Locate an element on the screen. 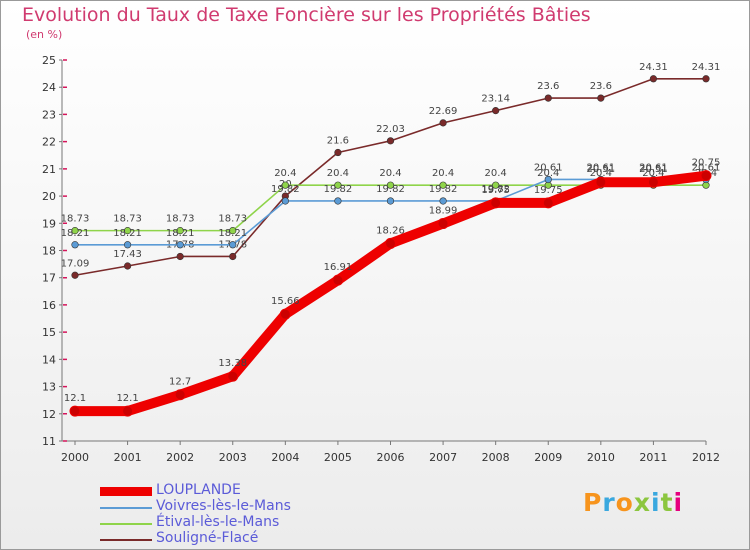 The height and width of the screenshot is (550, 750). y-tick-label: 14 is located at coordinates (49, 359).